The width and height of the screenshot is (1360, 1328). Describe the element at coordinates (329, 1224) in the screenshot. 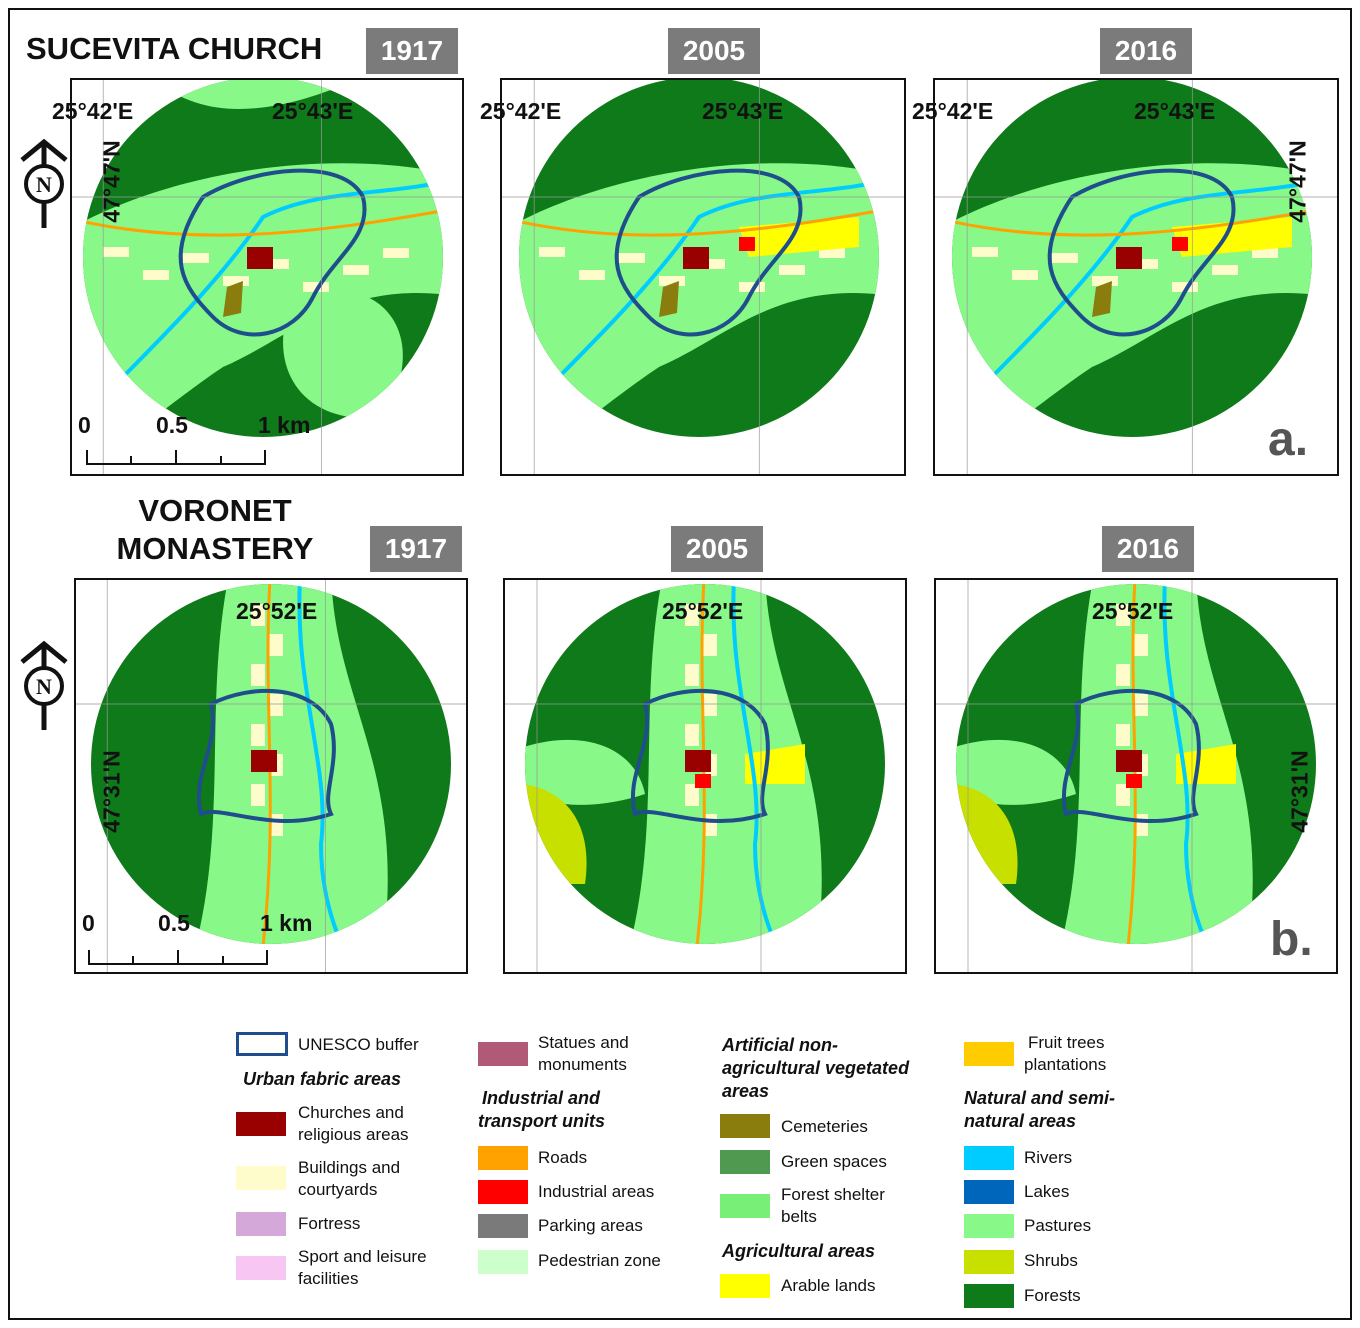

I see `legend-label-fortress: Fortress` at that location.